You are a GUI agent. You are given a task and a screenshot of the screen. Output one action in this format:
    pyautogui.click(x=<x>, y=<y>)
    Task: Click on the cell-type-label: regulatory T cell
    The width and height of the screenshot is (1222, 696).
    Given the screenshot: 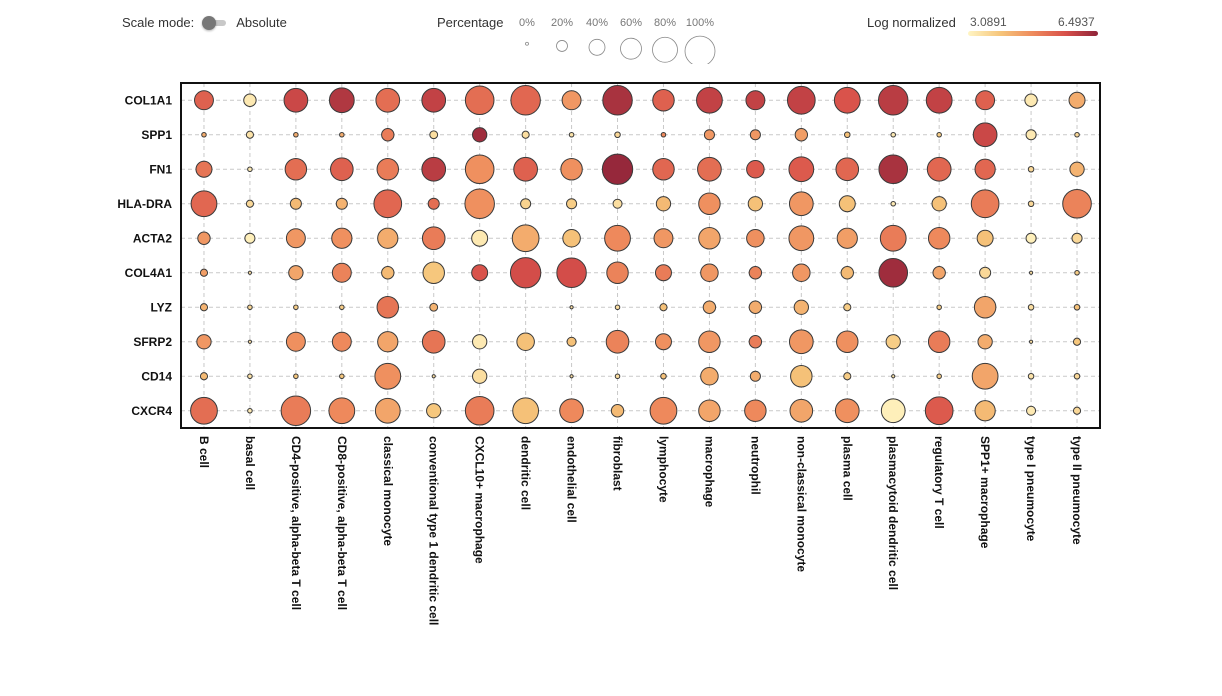 What is the action you would take?
    pyautogui.click(x=939, y=482)
    